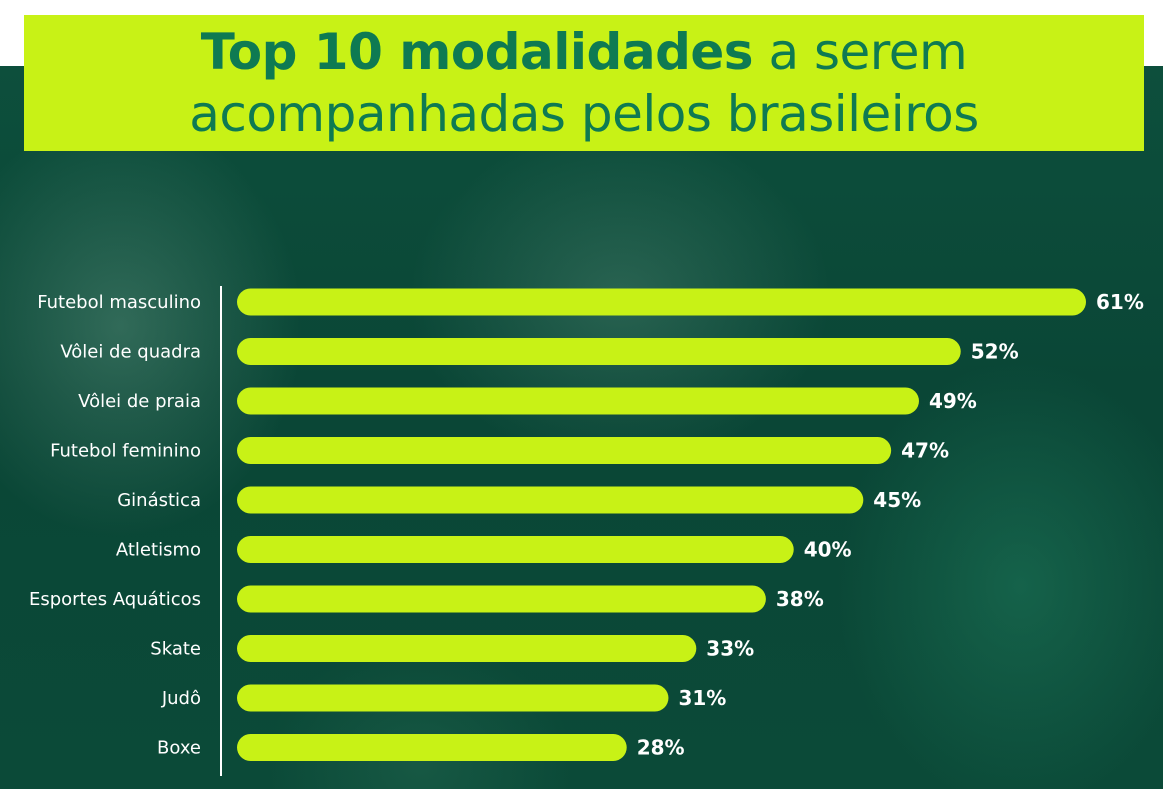 This screenshot has height=789, width=1163. I want to click on category-label-8: Judô, so click(181, 698).